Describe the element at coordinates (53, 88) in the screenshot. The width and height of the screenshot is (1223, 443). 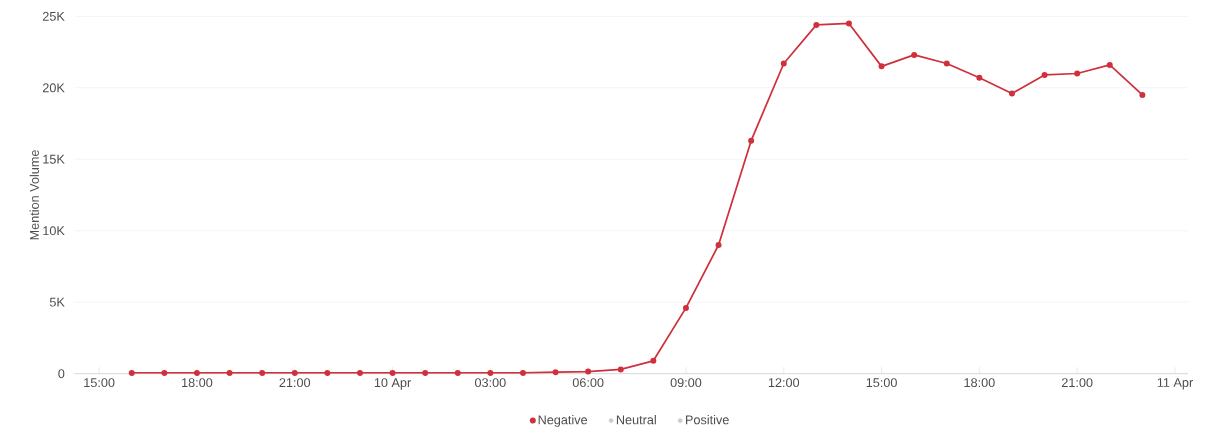
I see `y-tick-label: 20K` at that location.